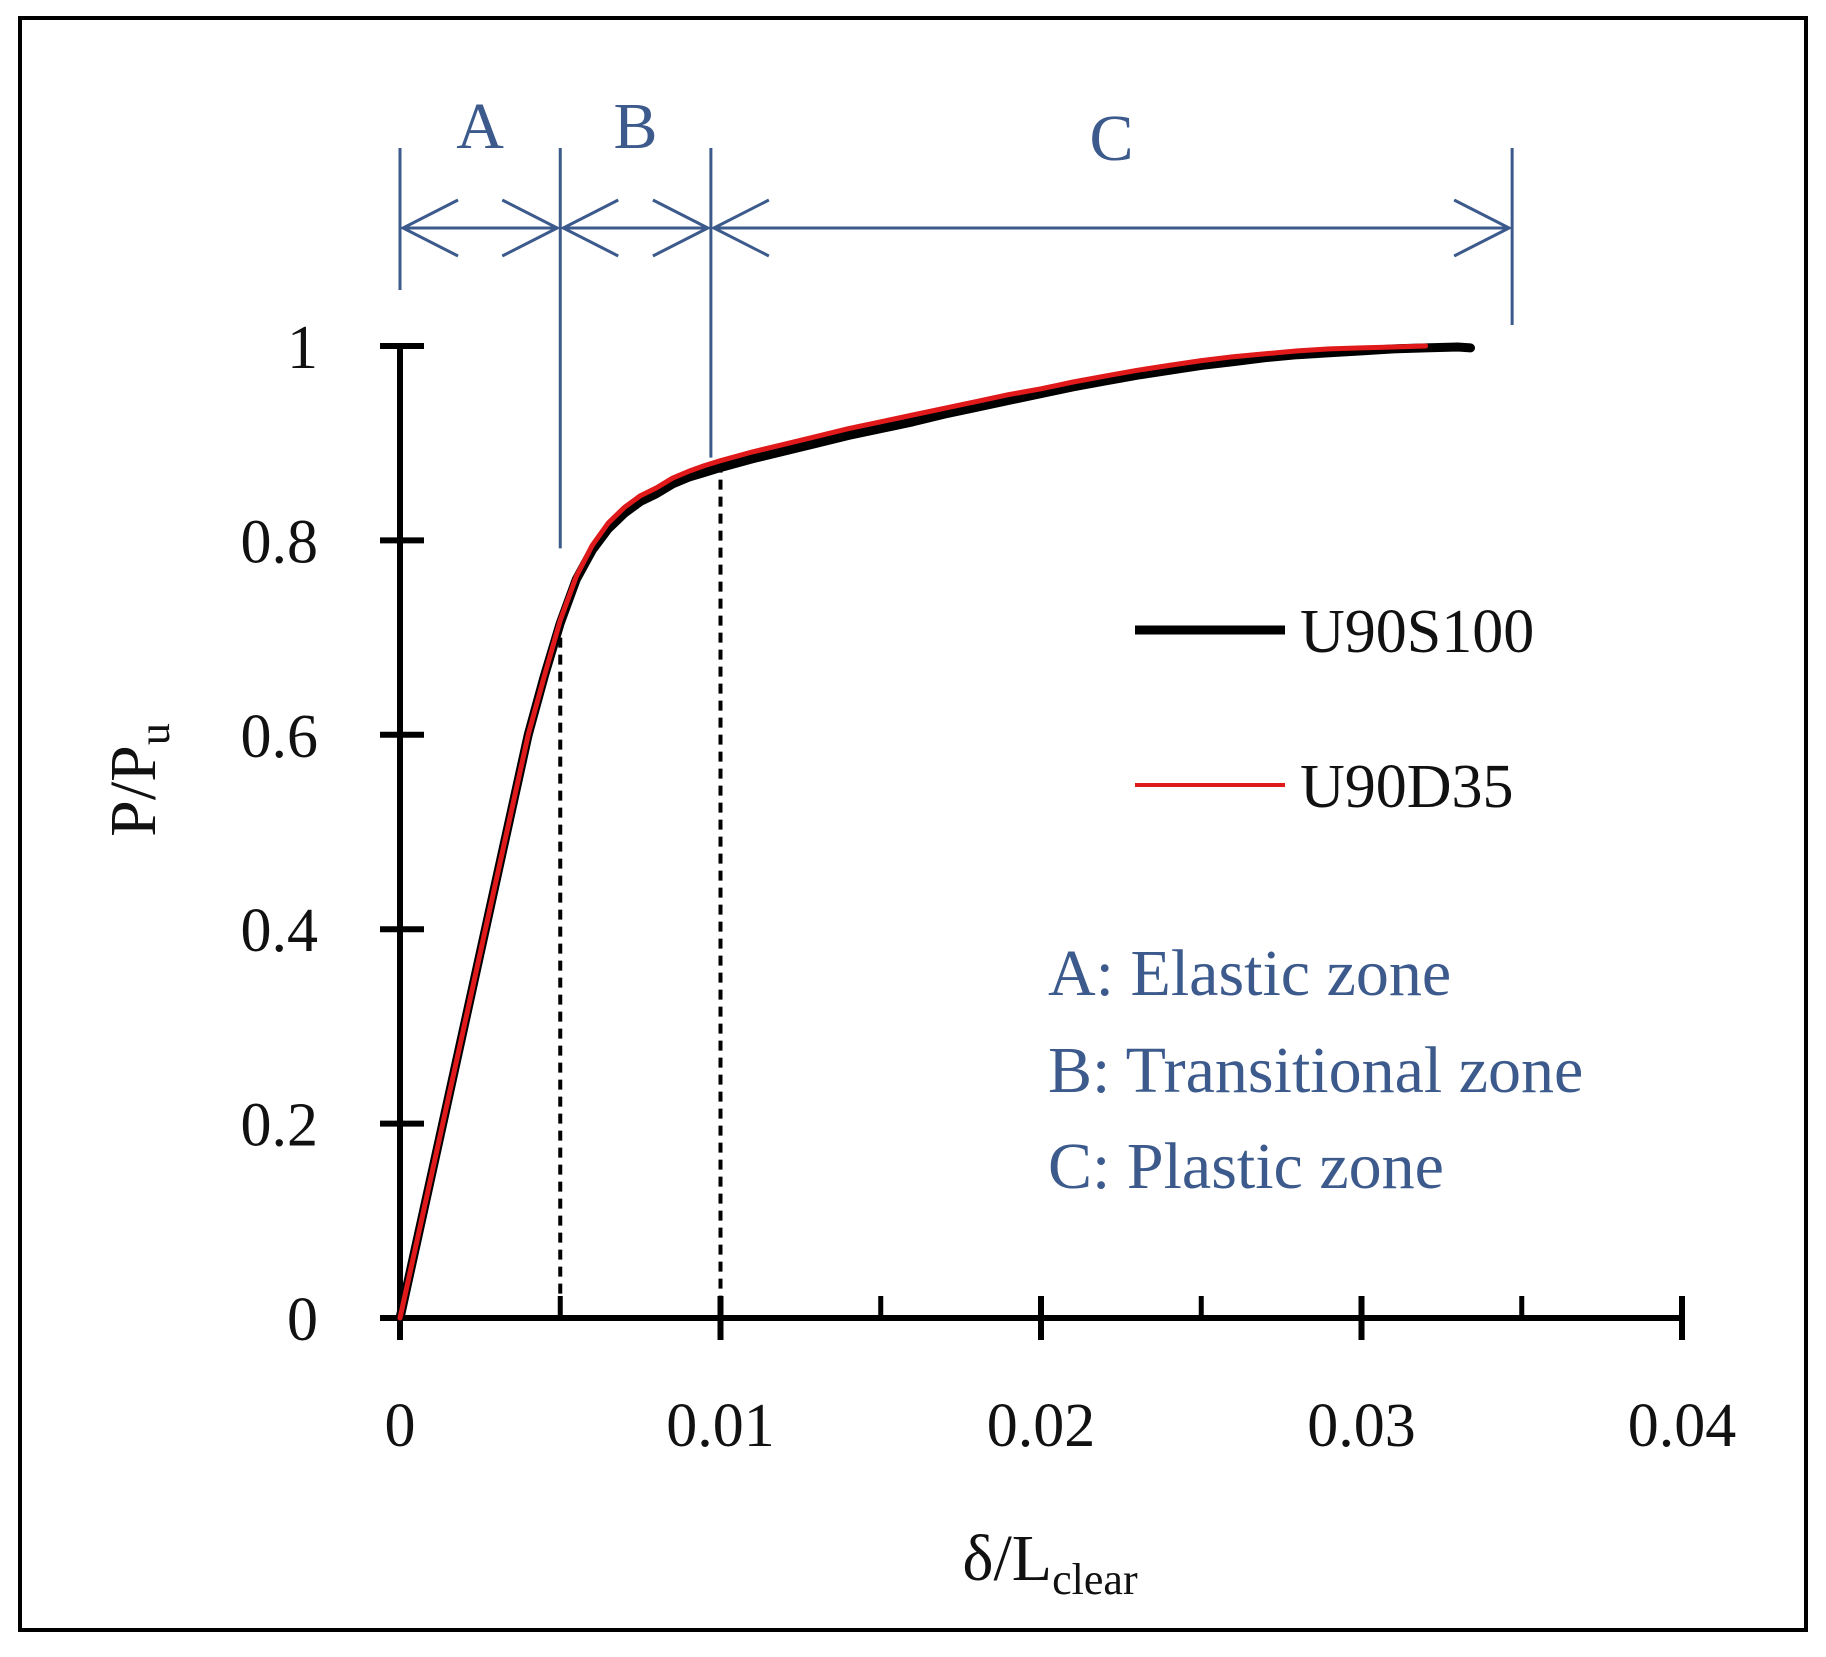 Image resolution: width=1826 pixels, height=1657 pixels. I want to click on legend: U90S100 U90D35, so click(1334, 709).